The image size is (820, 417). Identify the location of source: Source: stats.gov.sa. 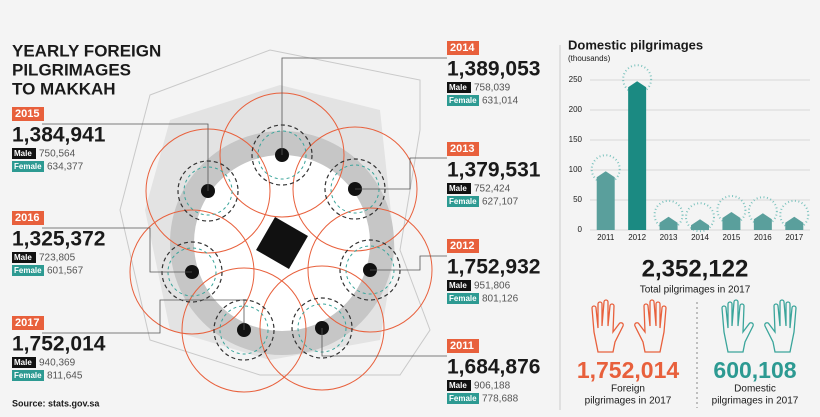
(56, 403).